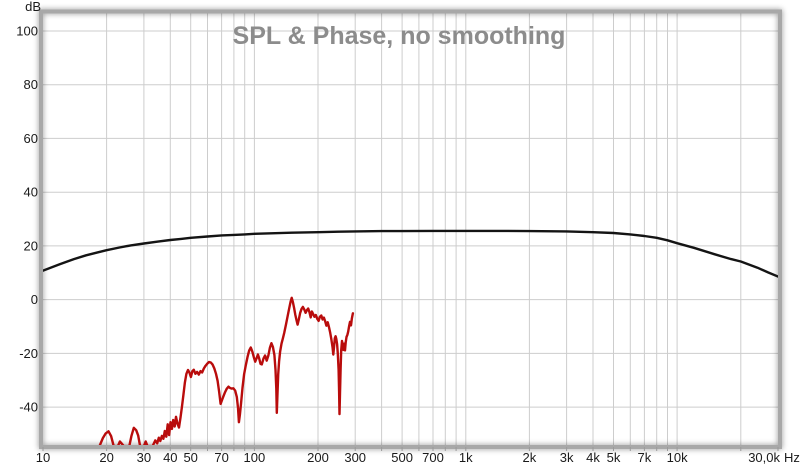 The height and width of the screenshot is (473, 800). What do you see at coordinates (226, 370) in the screenshot?
I see `unsmoothed-measurement-curve` at bounding box center [226, 370].